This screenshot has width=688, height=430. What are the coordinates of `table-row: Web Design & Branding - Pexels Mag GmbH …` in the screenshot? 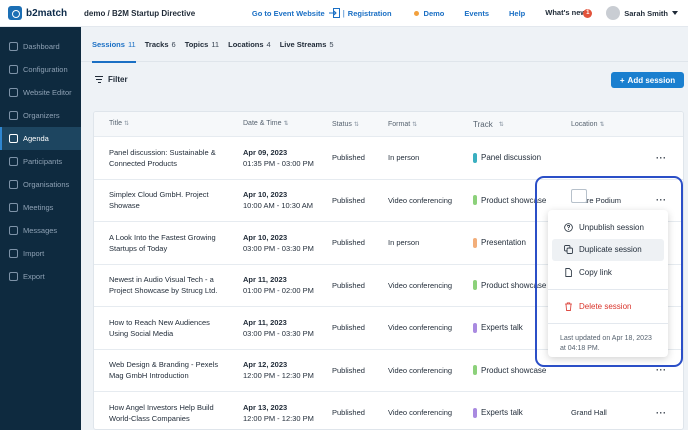 It's located at (388, 371).